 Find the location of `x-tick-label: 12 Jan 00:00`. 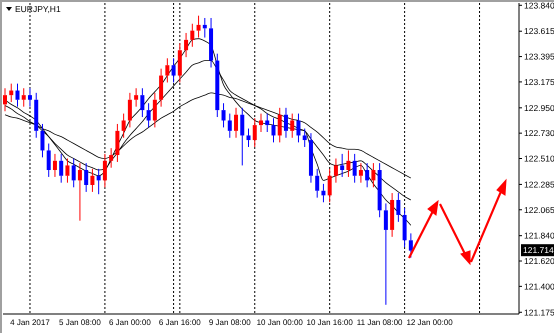

x-tick-label: 12 Jan 00:00 is located at coordinates (430, 322).